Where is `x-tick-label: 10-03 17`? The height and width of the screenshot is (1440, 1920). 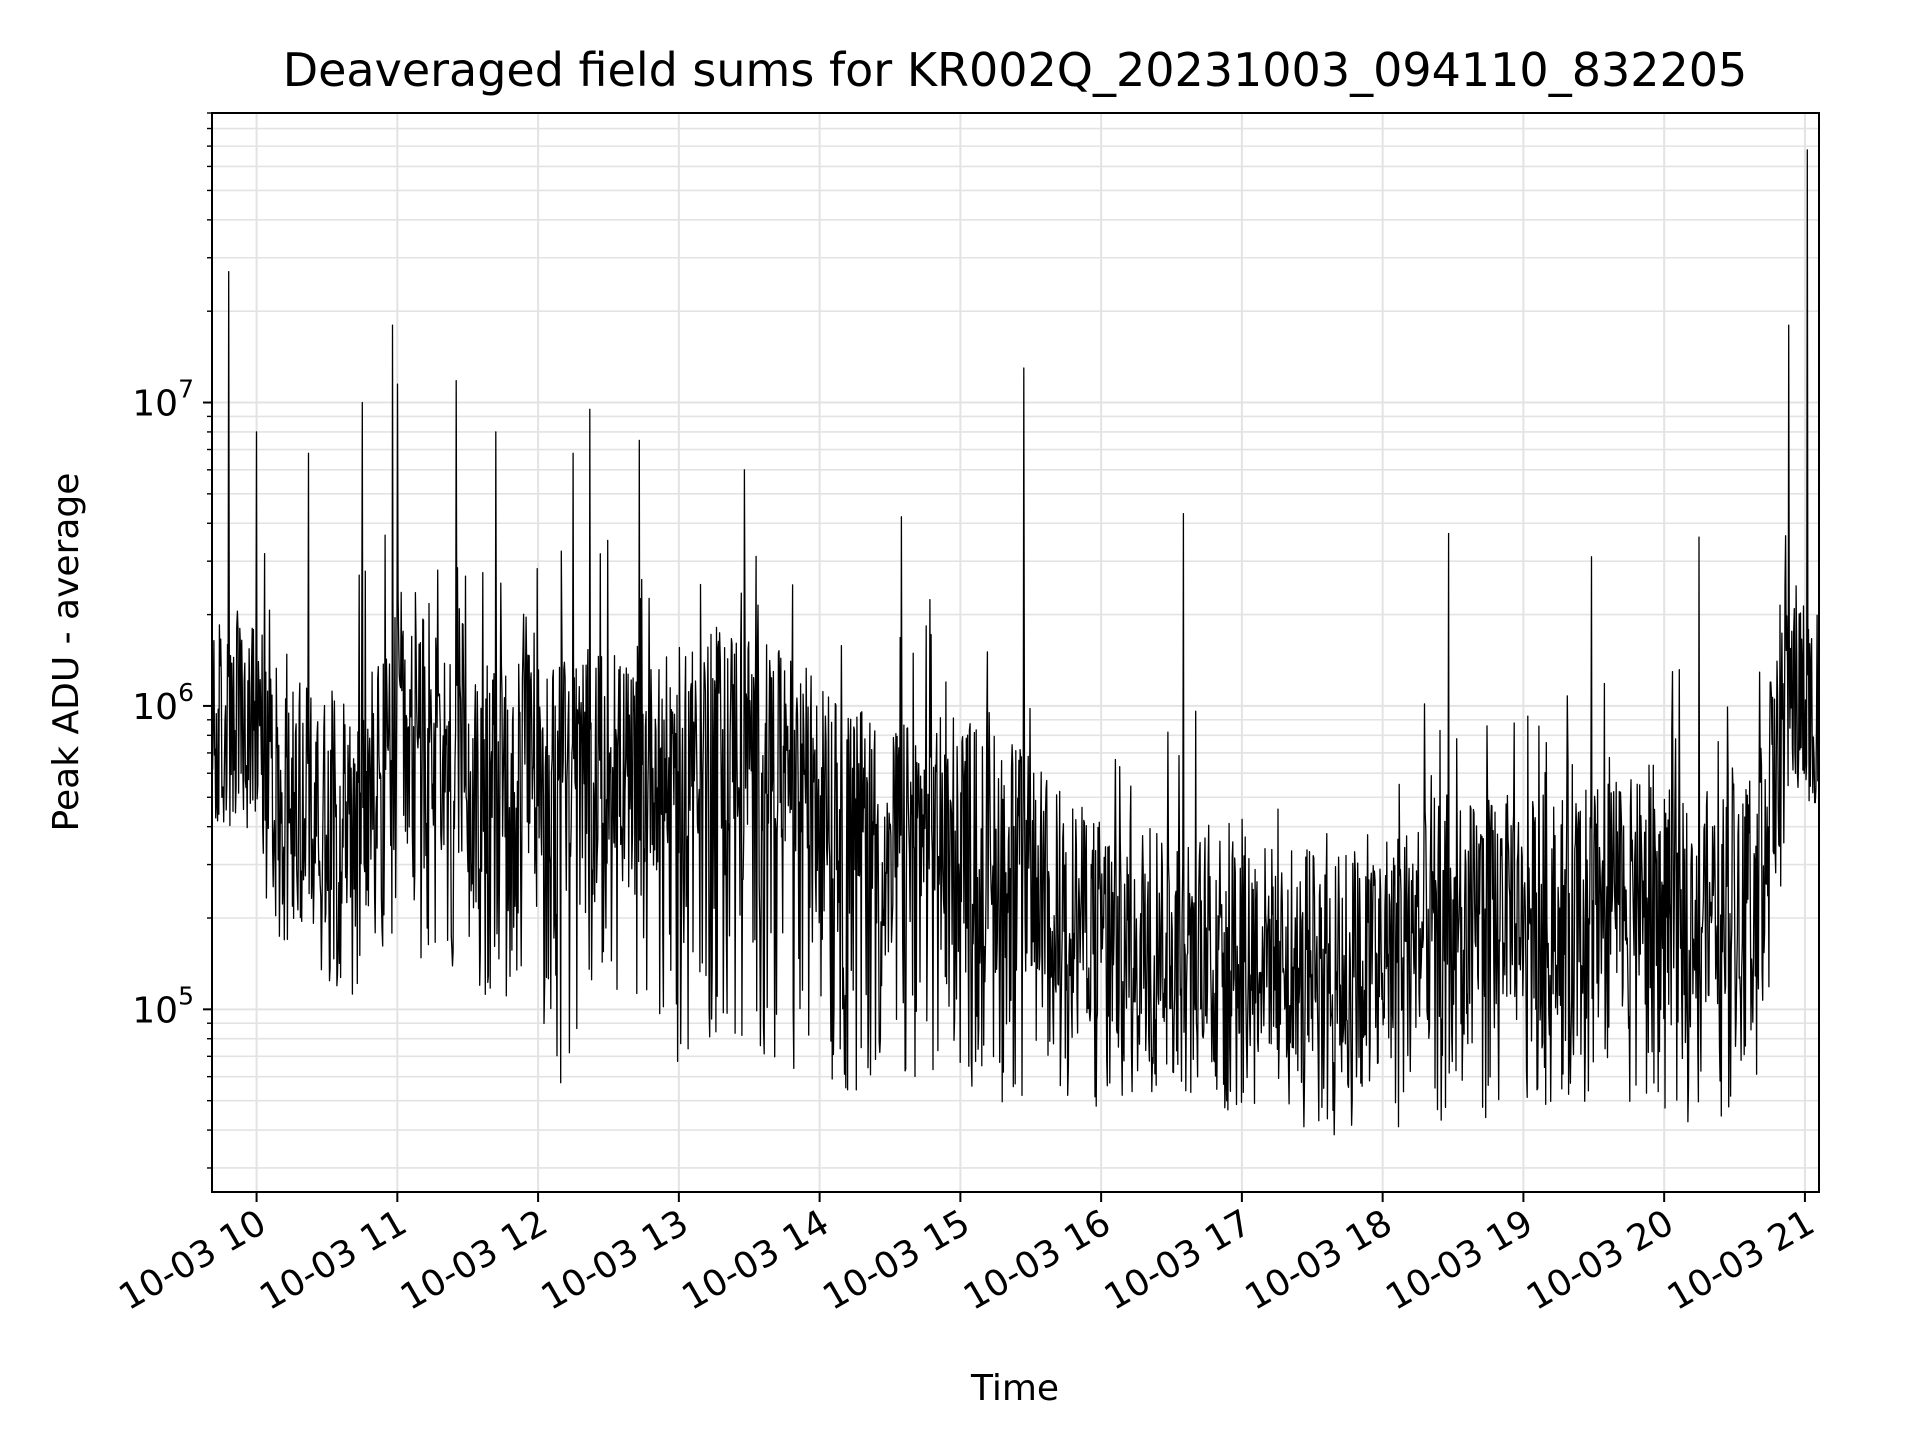
x-tick-label: 10-03 17 is located at coordinates (1178, 1260).